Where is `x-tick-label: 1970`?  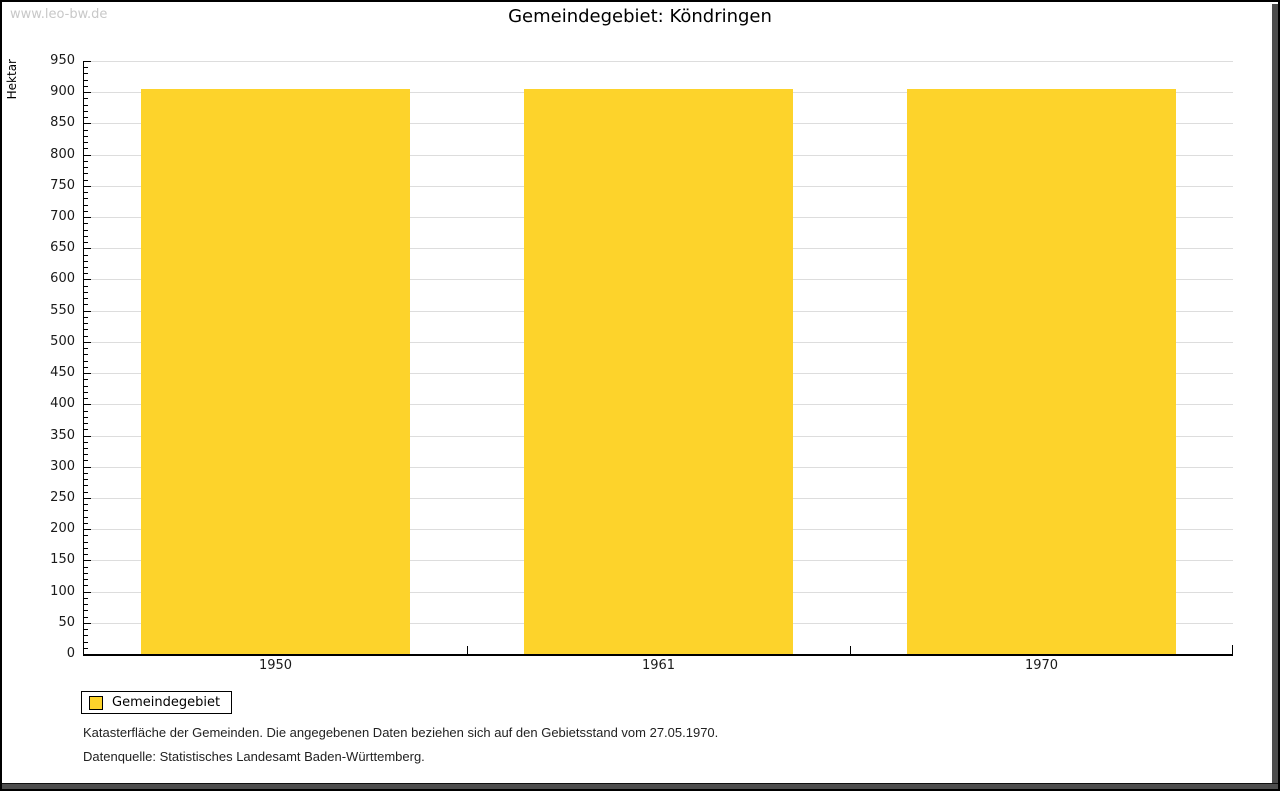 x-tick-label: 1970 is located at coordinates (1041, 665).